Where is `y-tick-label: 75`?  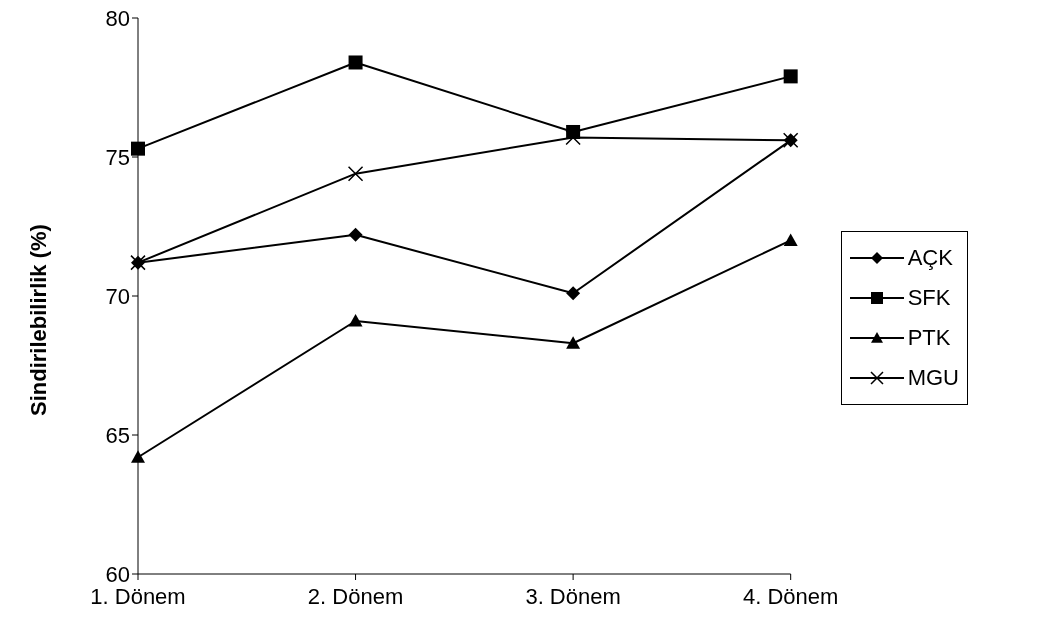 y-tick-label: 75 is located at coordinates (117, 157).